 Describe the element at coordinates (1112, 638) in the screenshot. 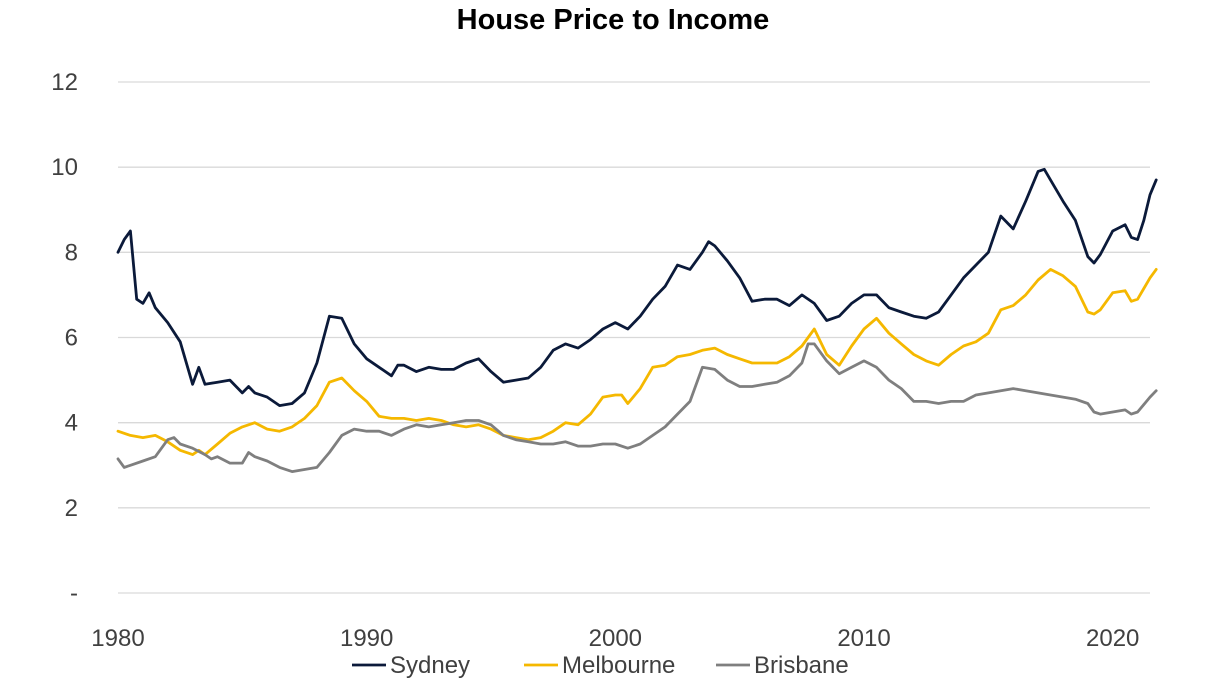

I see `x-tick-label: 2020` at that location.